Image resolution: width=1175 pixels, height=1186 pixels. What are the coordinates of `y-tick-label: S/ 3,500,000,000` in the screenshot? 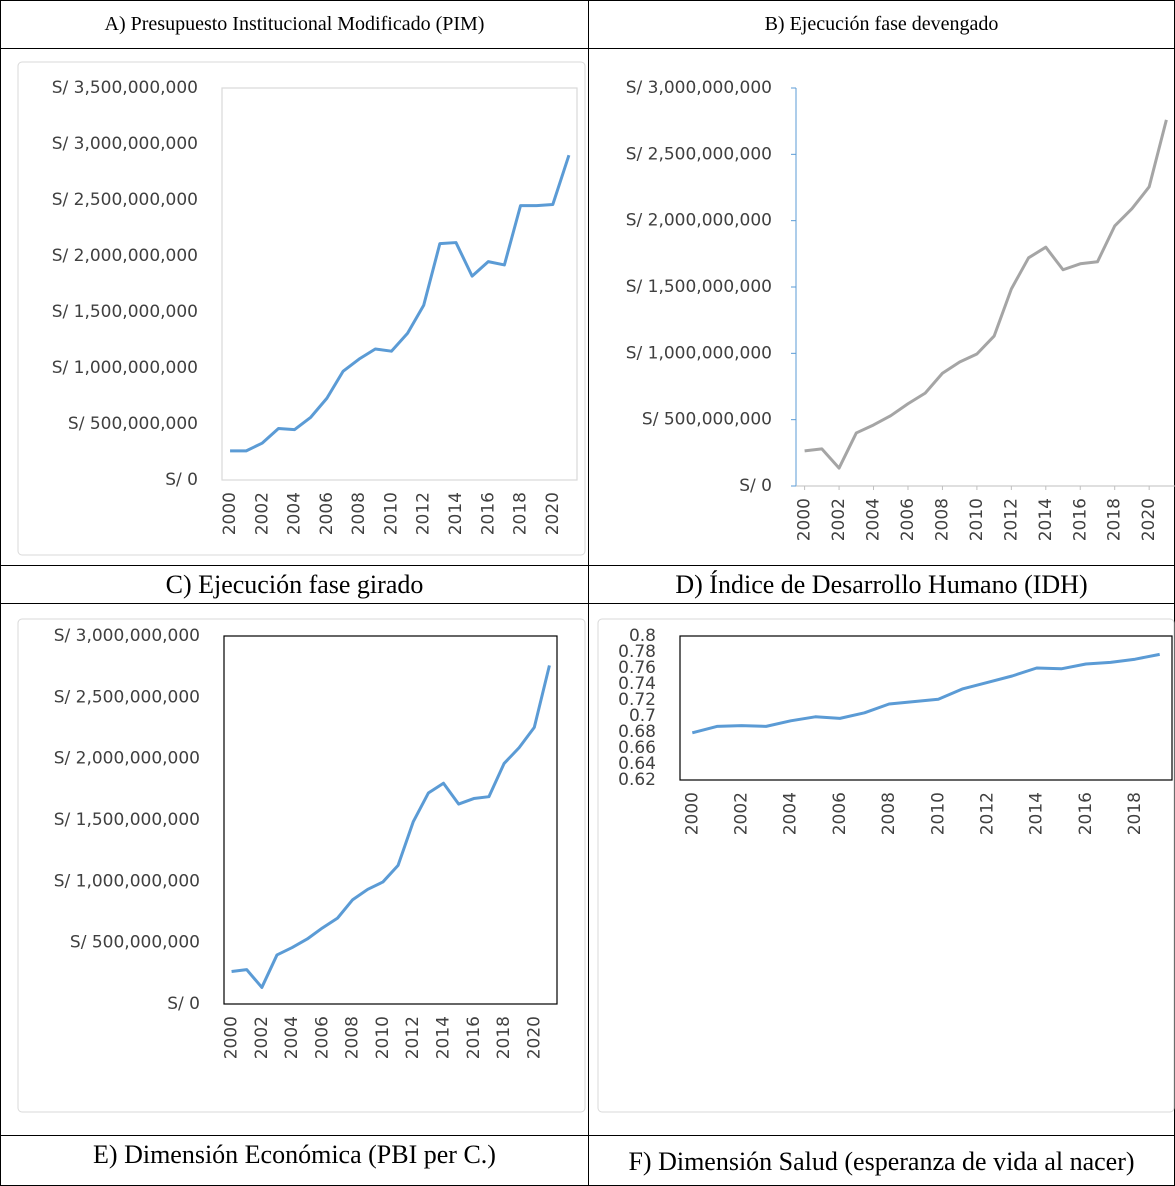 It's located at (125, 88).